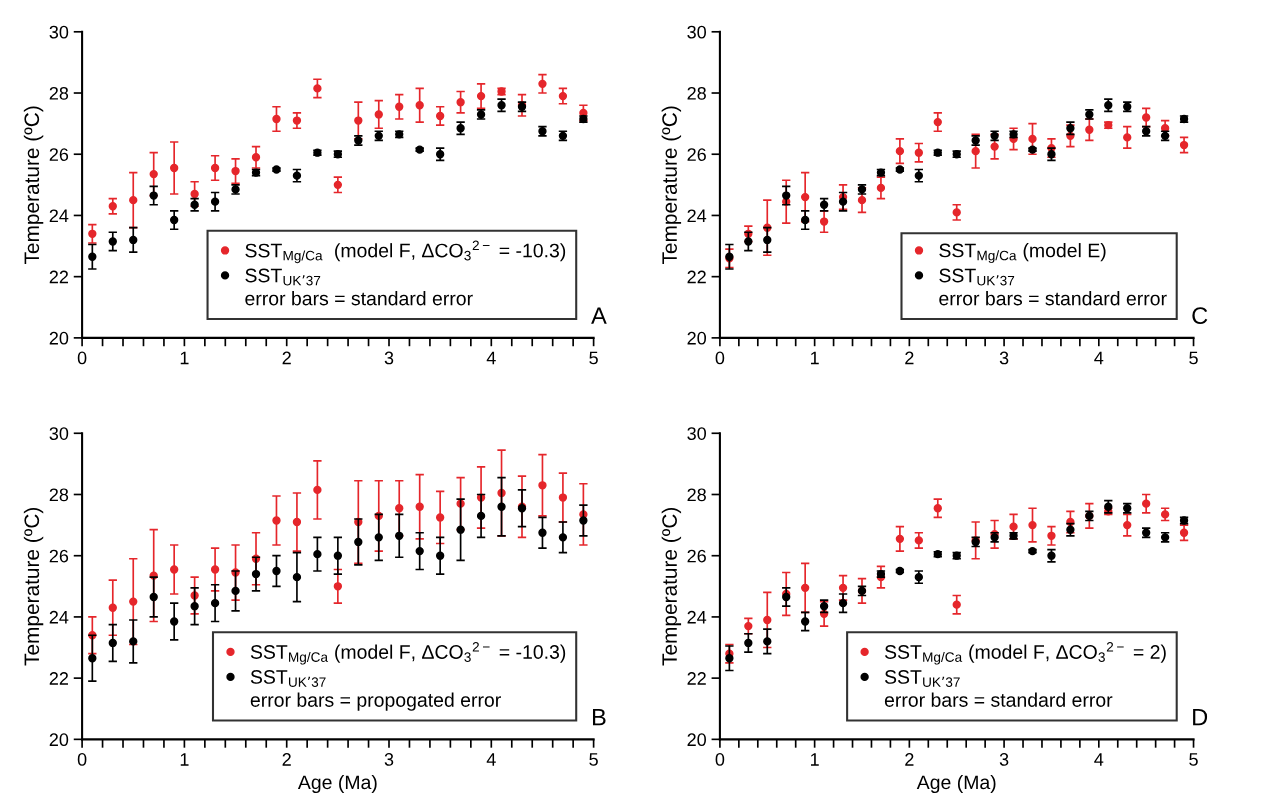 The width and height of the screenshot is (1263, 795). I want to click on legend-label: SST$_{Mg/Ca}$ (model E), so click(1022, 253).